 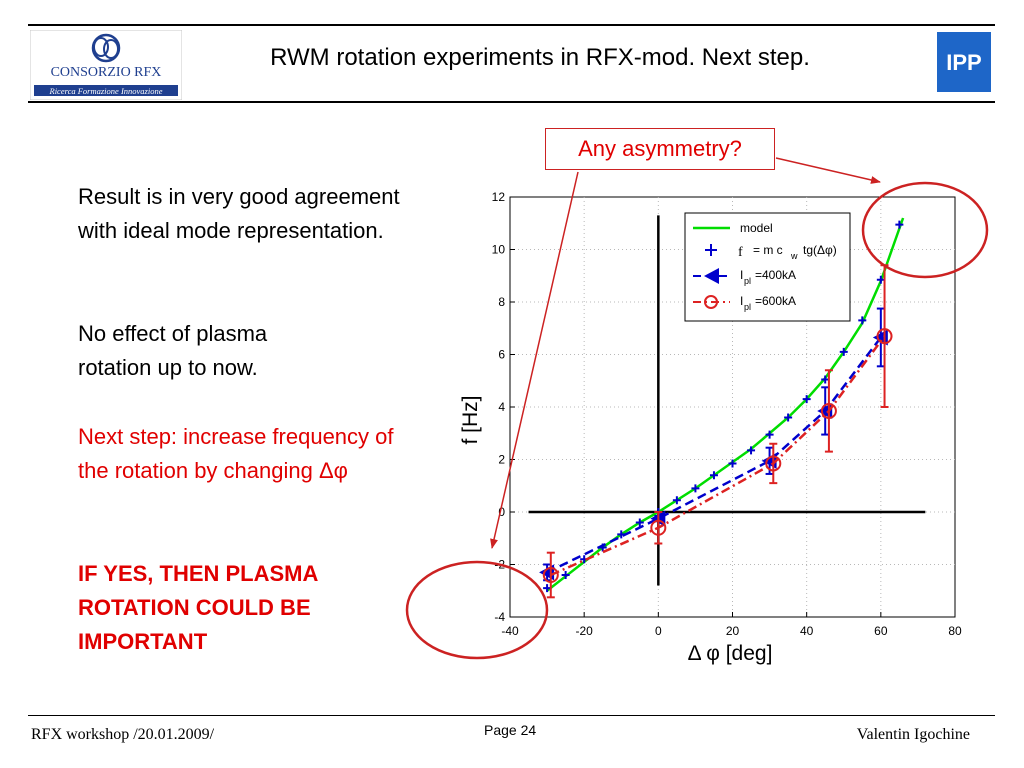 I want to click on footer-author: Valentin Igochine, so click(x=913, y=734).